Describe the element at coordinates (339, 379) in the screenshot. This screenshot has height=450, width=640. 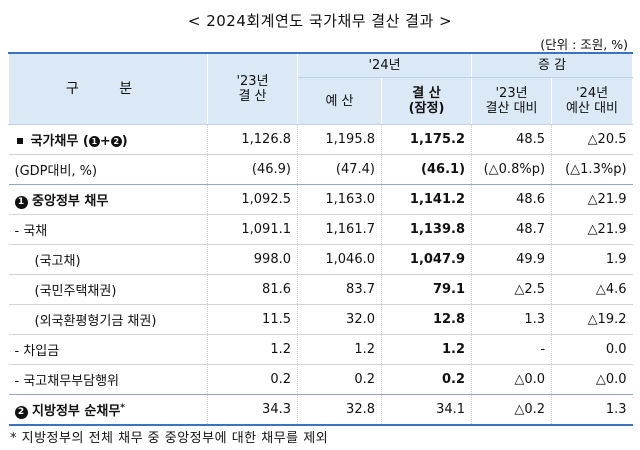
I see `cell-budget: 0.2` at that location.